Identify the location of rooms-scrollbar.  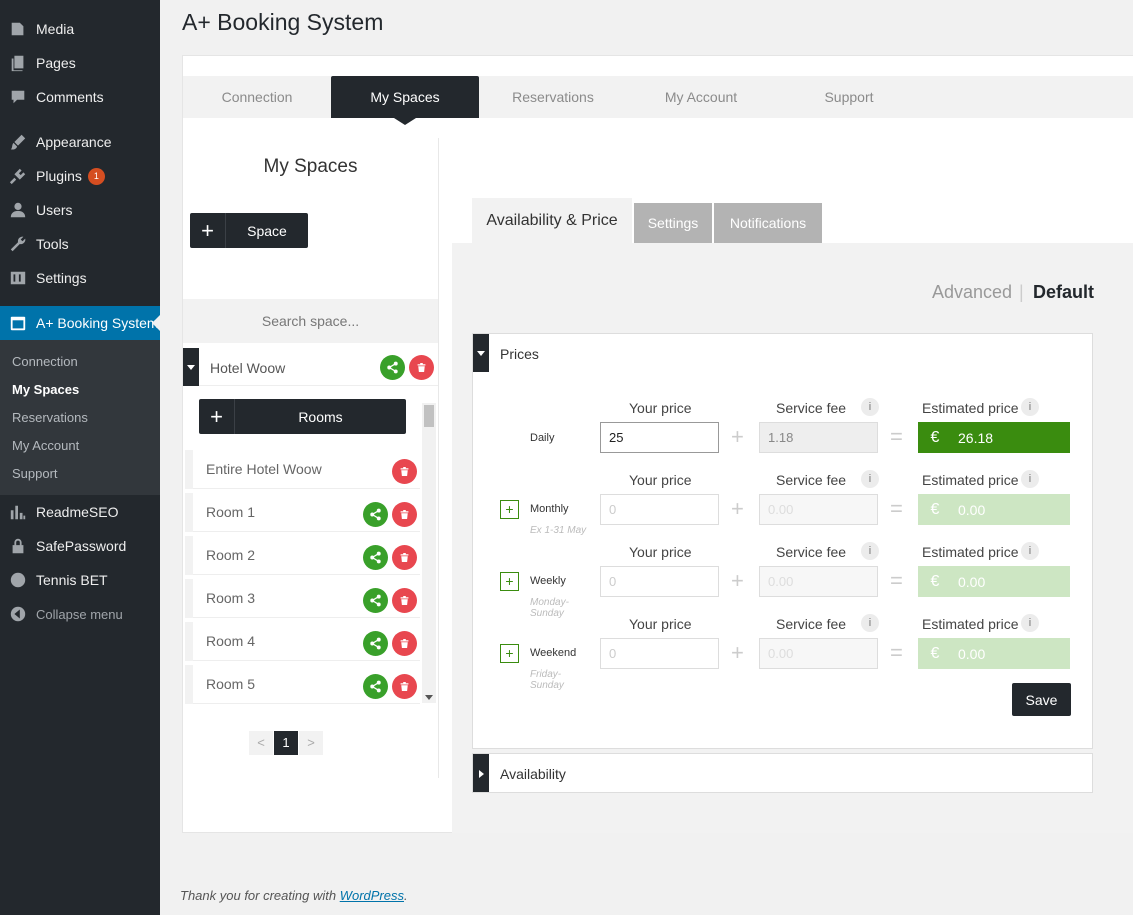
(429, 553).